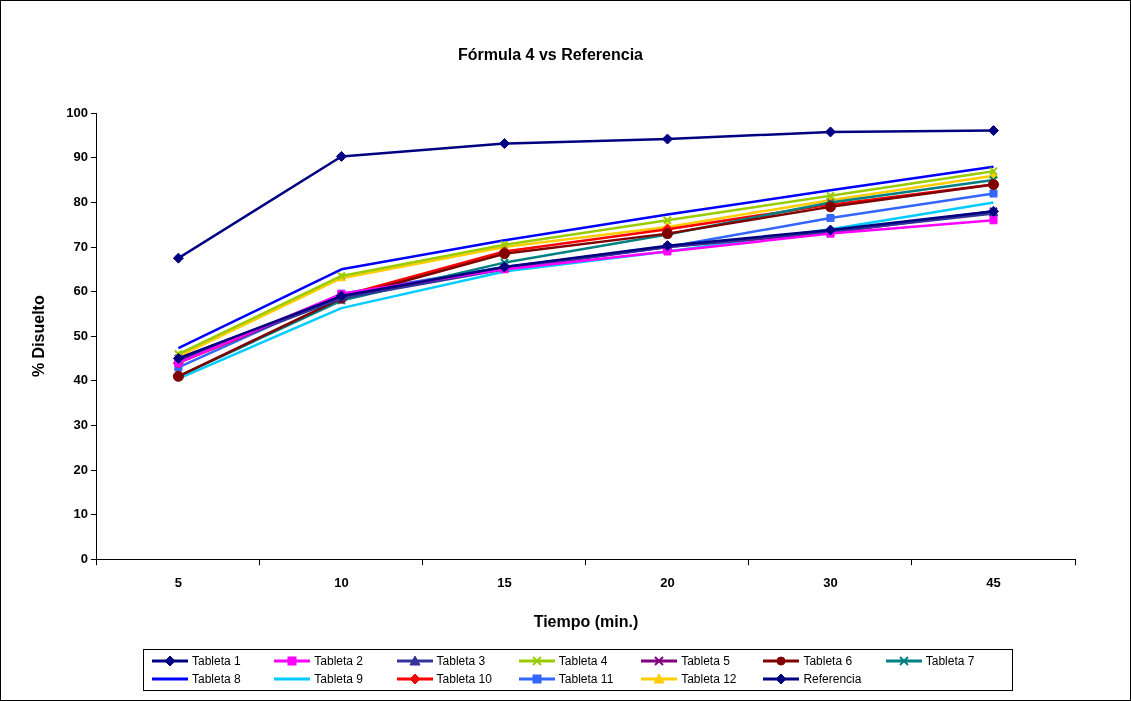  What do you see at coordinates (667, 582) in the screenshot?
I see `x-tick-label: 20` at bounding box center [667, 582].